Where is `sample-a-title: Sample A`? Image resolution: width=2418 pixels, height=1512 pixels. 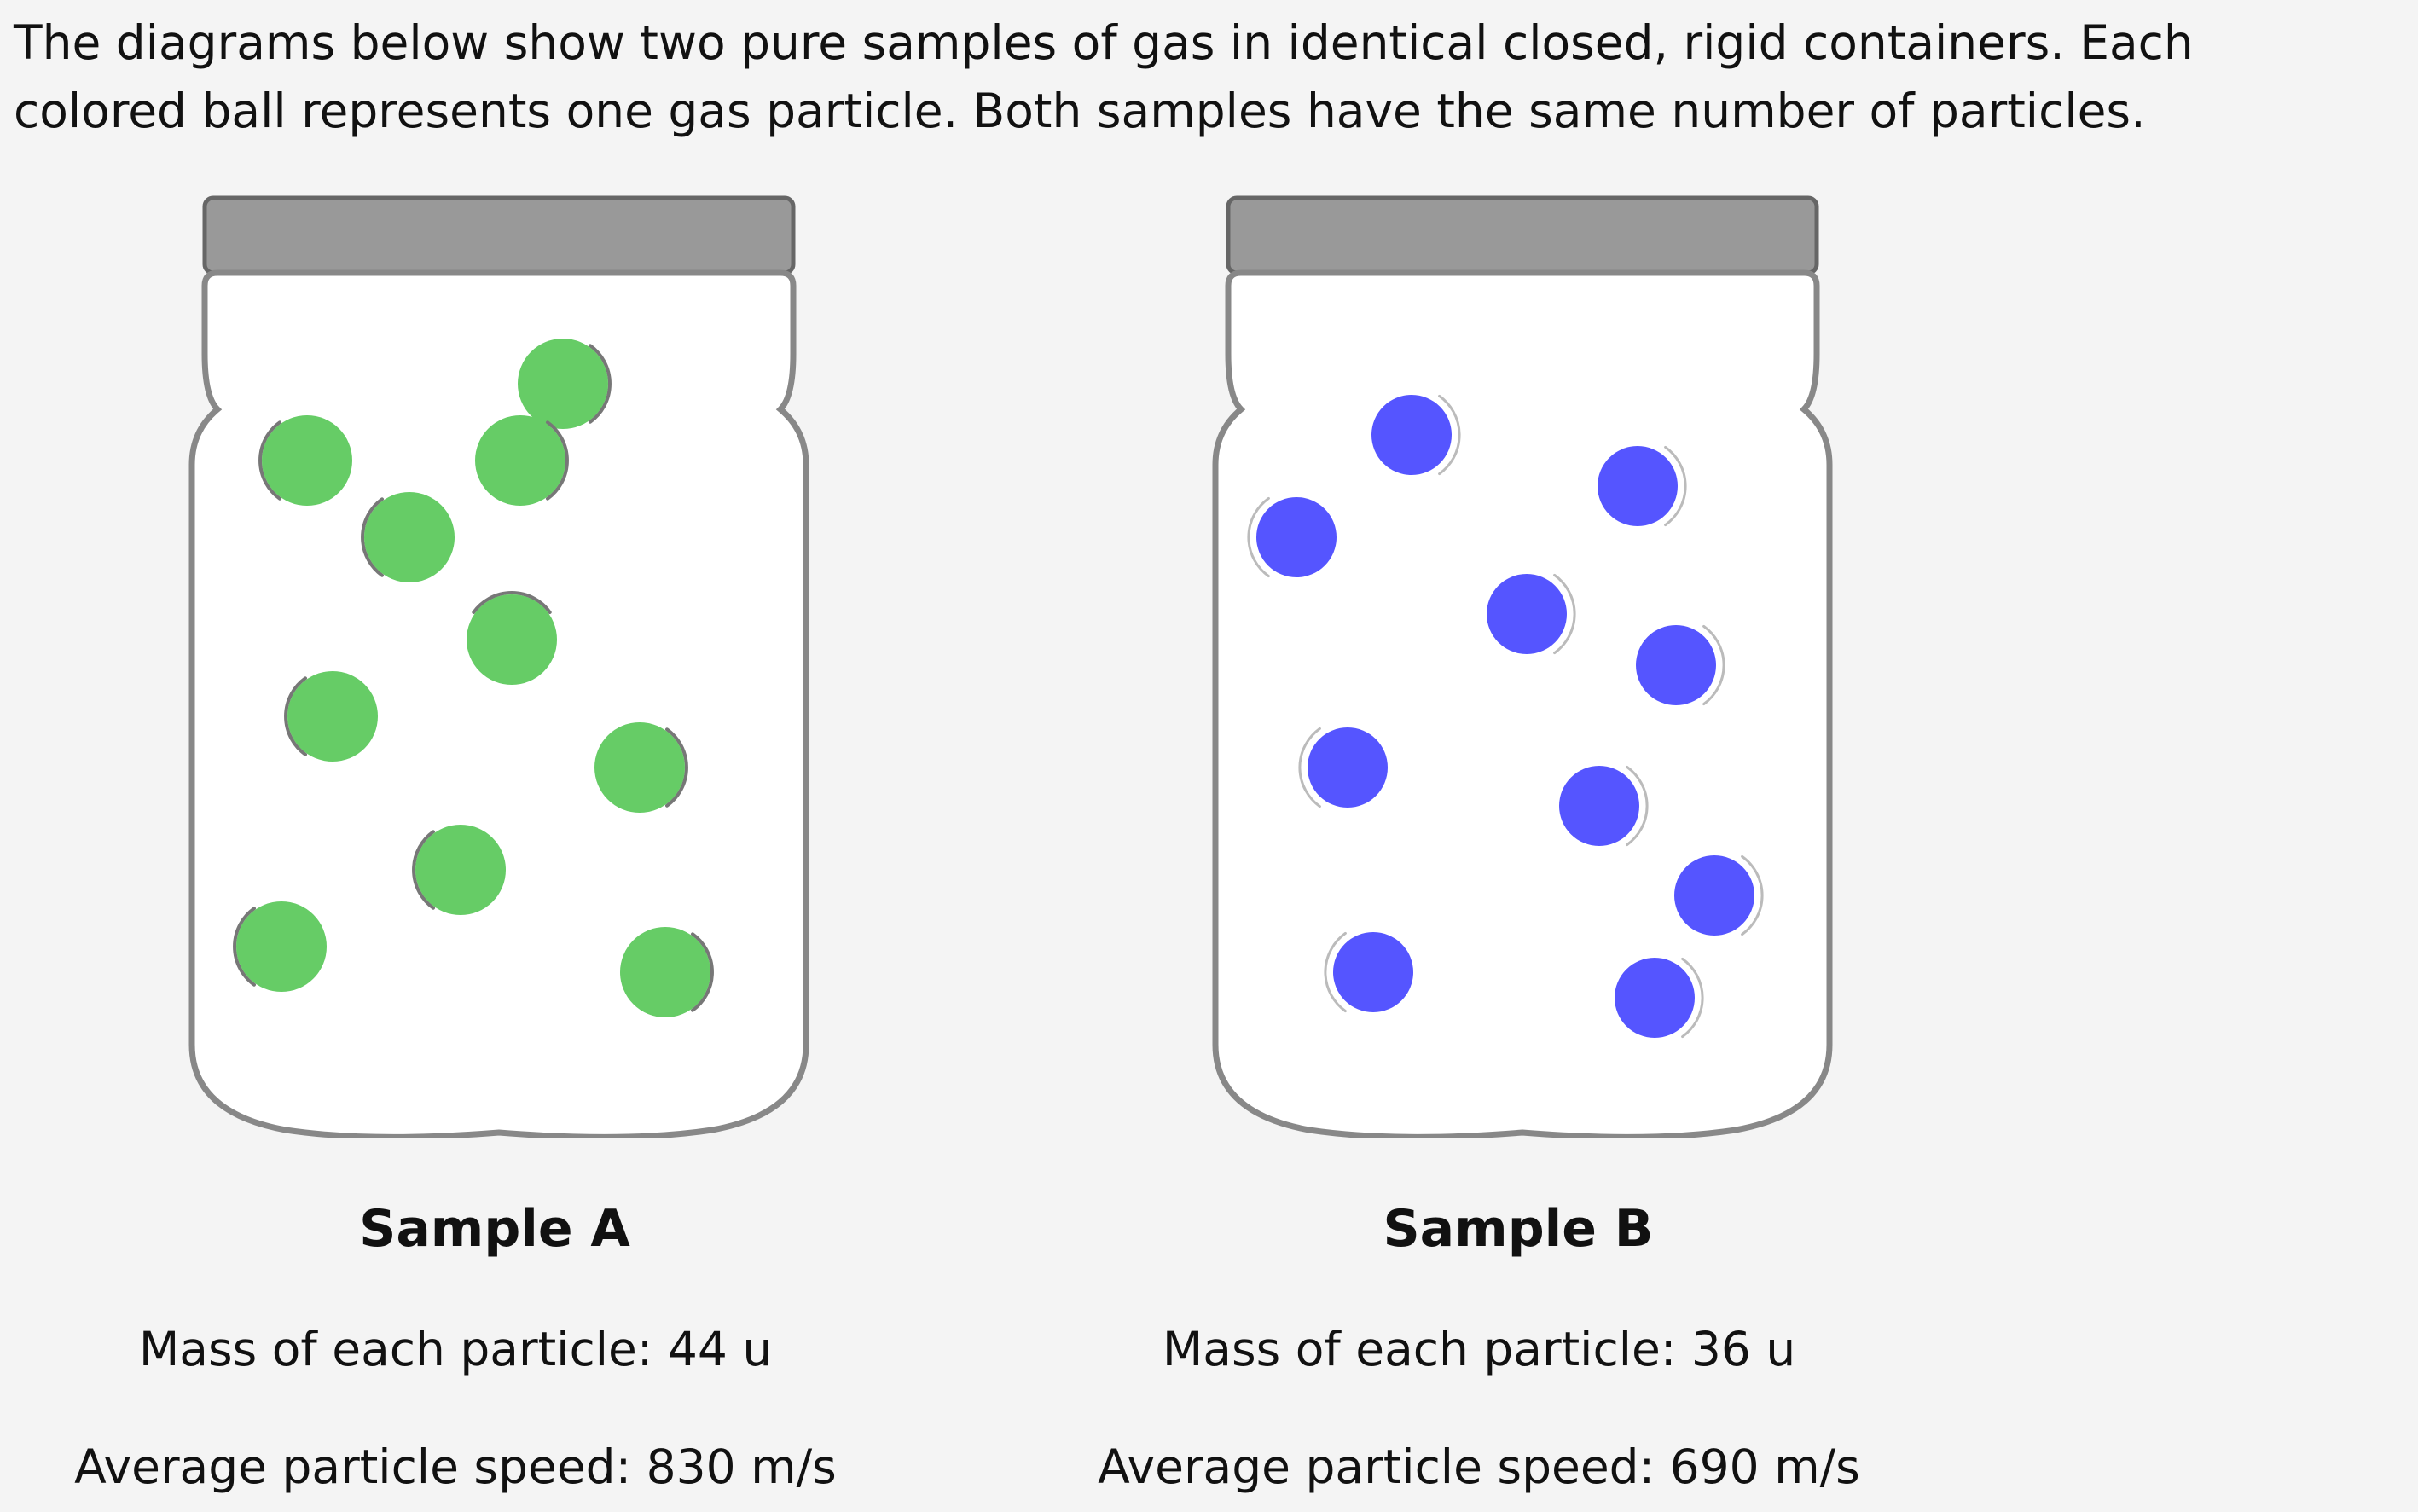 sample-a-title: Sample A is located at coordinates (494, 1229).